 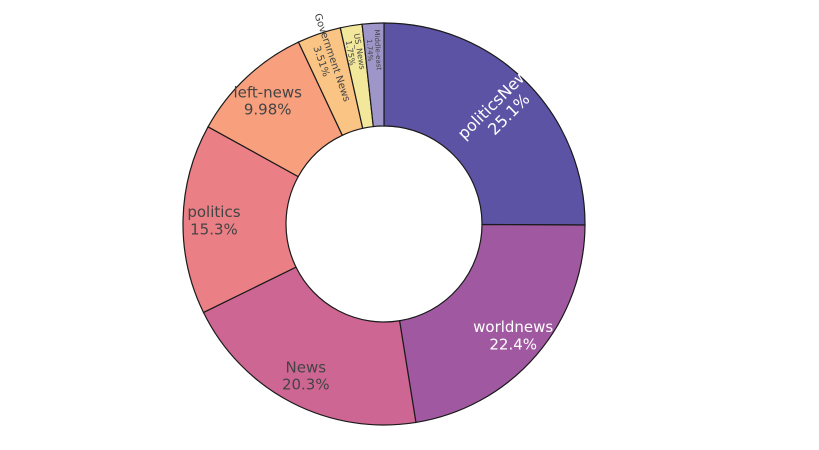 I want to click on slice-category-label: News, so click(x=306, y=367).